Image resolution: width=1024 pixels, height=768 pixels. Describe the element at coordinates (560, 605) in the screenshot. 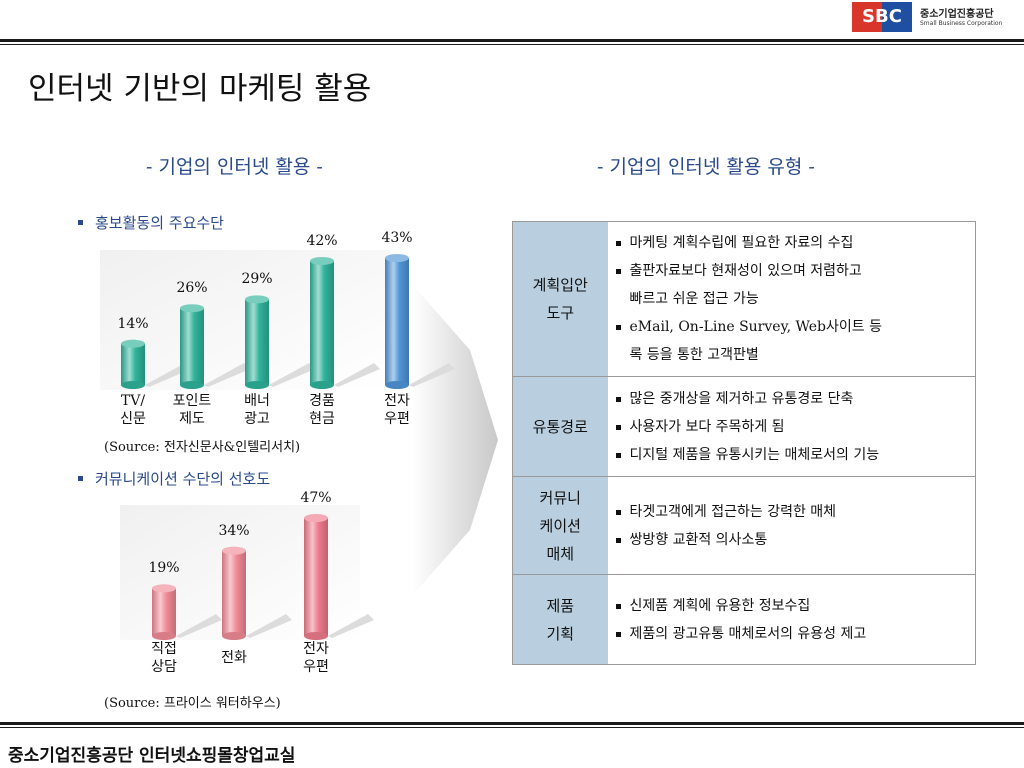

I see `category-text-line: 제품` at that location.